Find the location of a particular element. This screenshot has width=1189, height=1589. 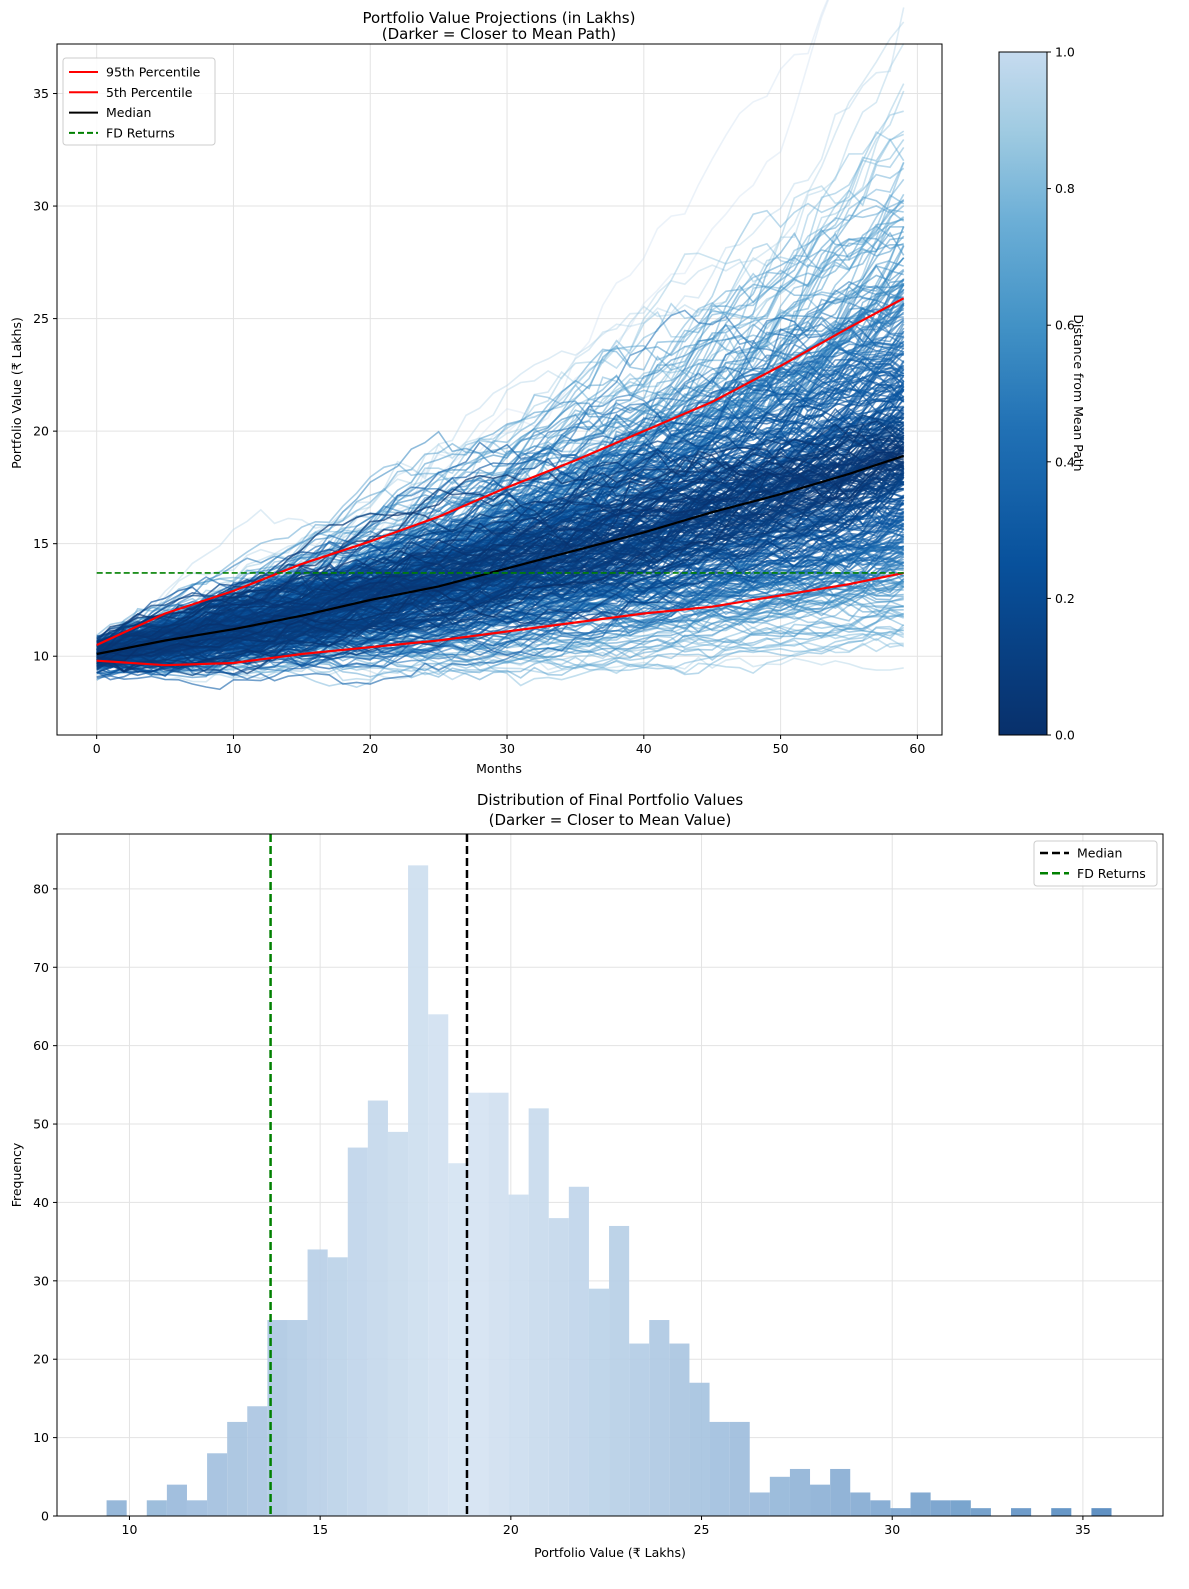

projection-title: Portfolio Value Projections (in Lakhs) is located at coordinates (499, 18).